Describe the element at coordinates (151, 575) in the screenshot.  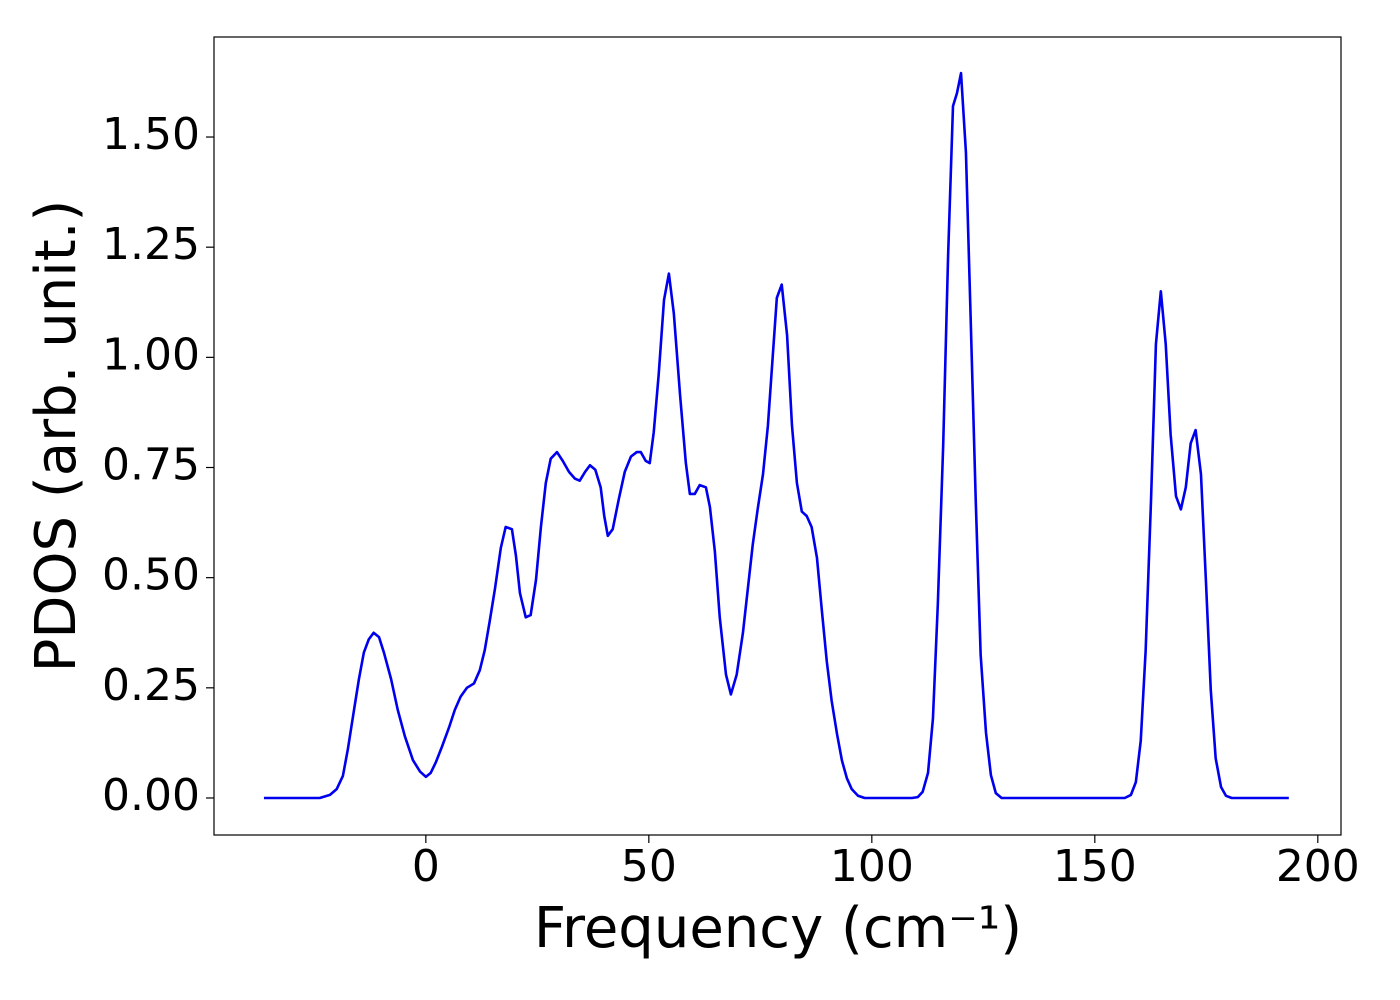
I see `y-tick-label: 0.50` at that location.